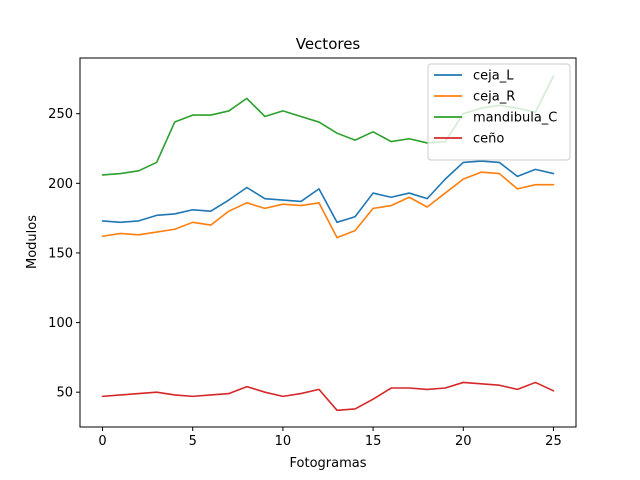 Image resolution: width=640 pixels, height=480 pixels. What do you see at coordinates (60, 323) in the screenshot?
I see `y-tick-label: 100` at bounding box center [60, 323].